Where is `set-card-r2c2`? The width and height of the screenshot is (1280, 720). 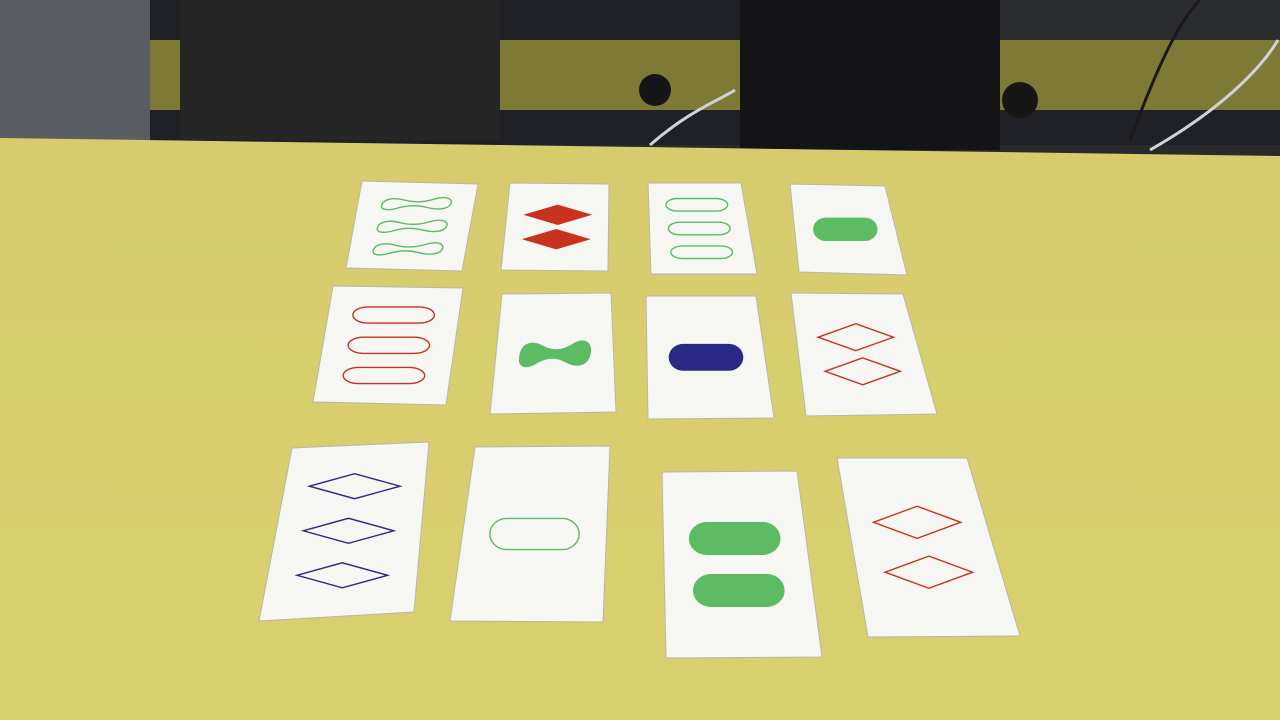 set-card-r2c2 is located at coordinates (553, 353).